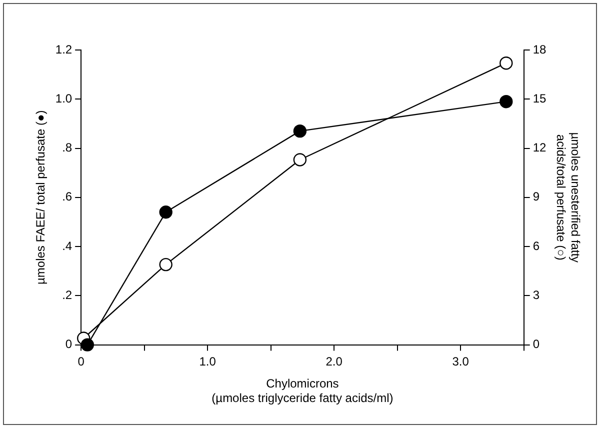 The image size is (602, 430). I want to click on x-tick-label: 1.0, so click(207, 361).